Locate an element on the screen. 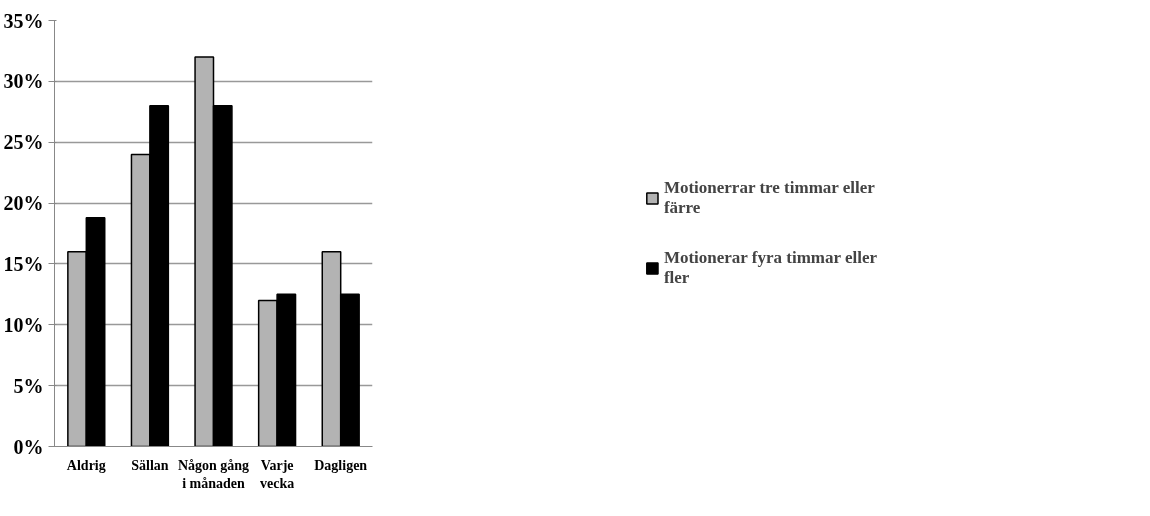 Image resolution: width=1150 pixels, height=516 pixels. y-tick-label: 25% is located at coordinates (23, 142).